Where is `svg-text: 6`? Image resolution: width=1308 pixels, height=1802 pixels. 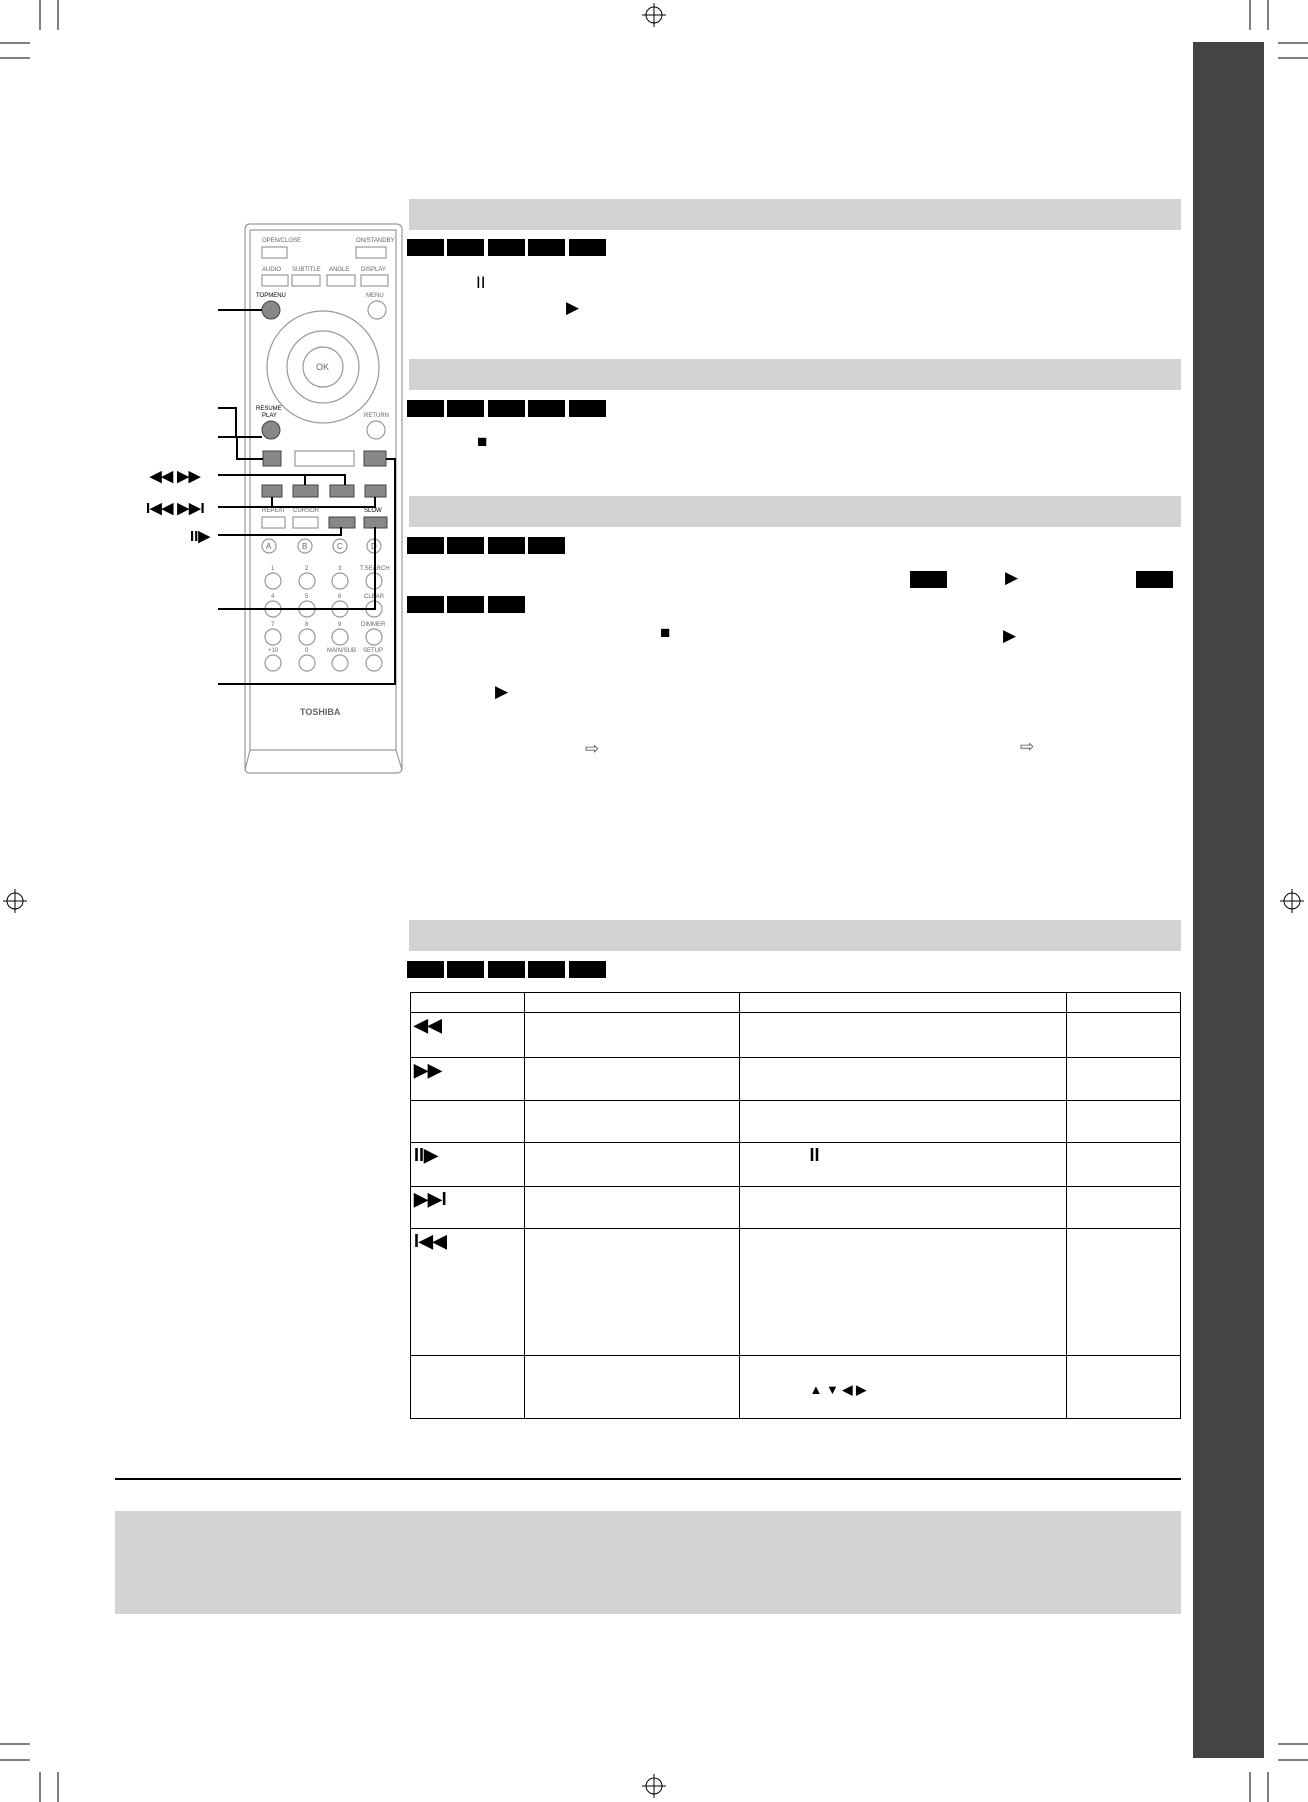 svg-text: 6 is located at coordinates (340, 597).